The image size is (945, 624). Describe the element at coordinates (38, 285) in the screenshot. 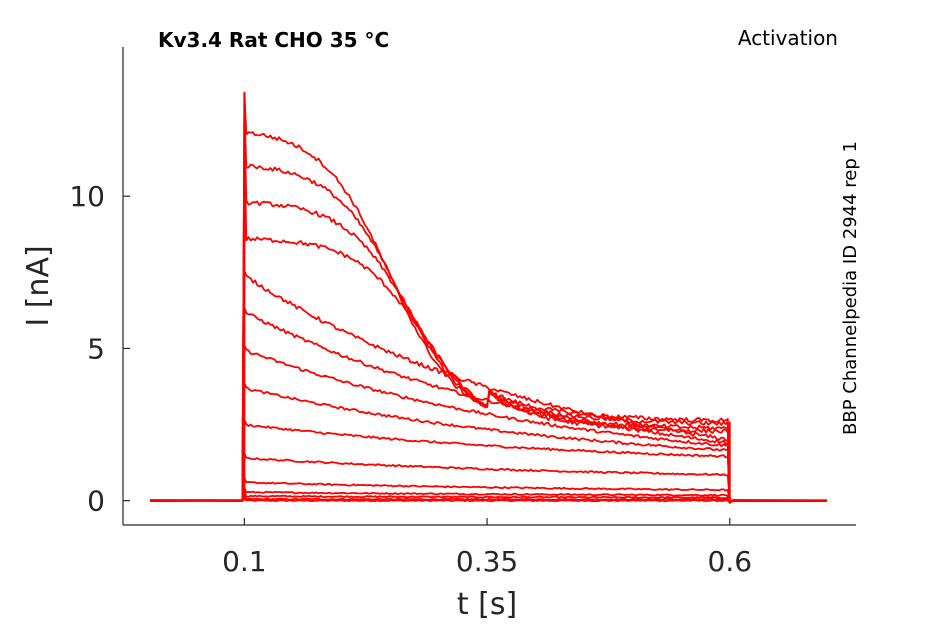

I see `y-axis-title: I [nA]` at that location.